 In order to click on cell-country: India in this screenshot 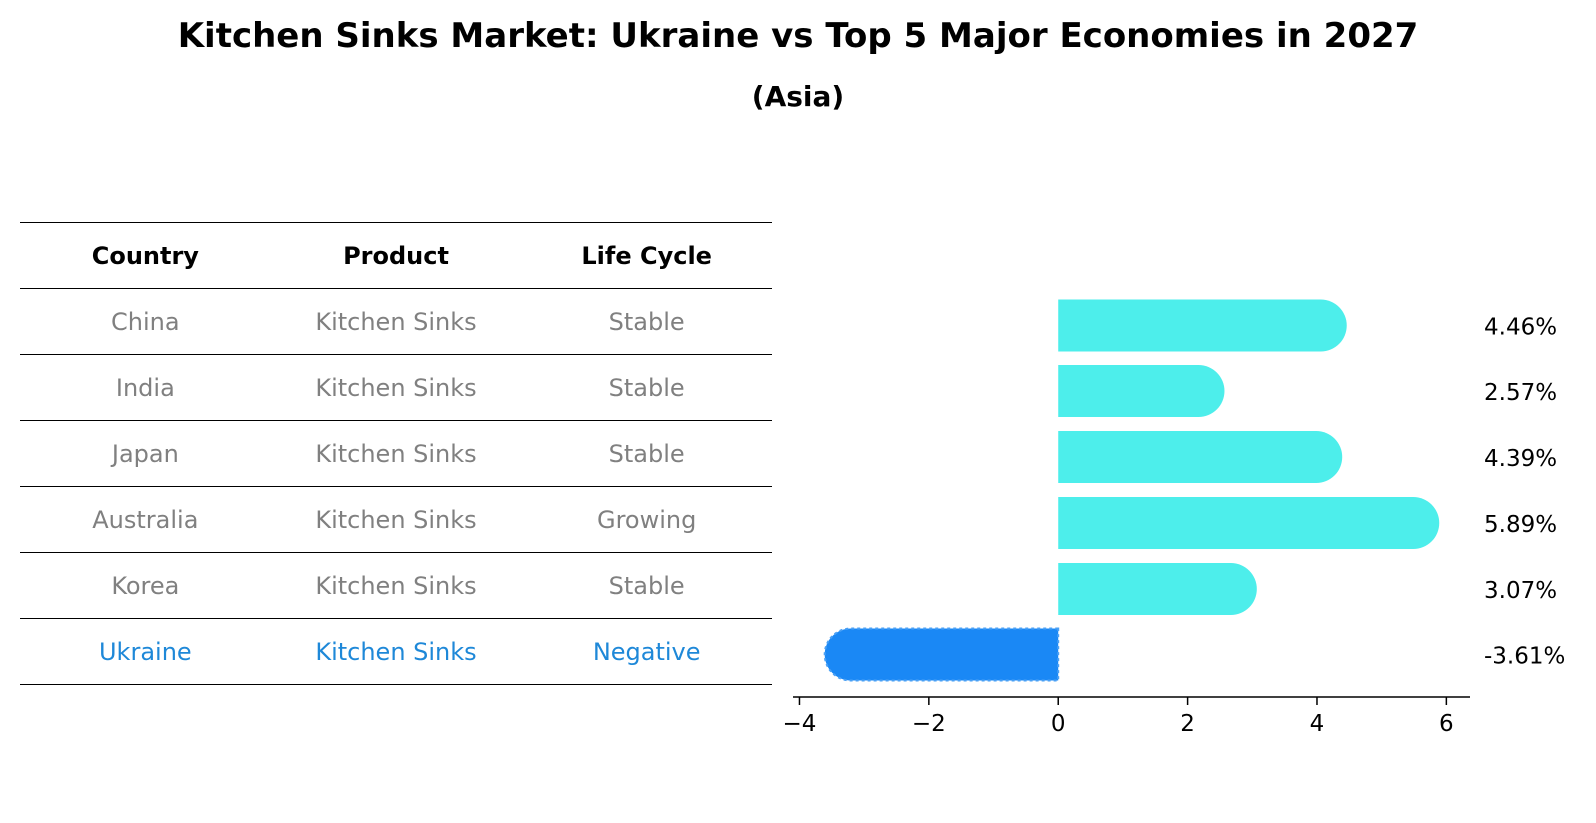, I will do `click(145, 387)`.